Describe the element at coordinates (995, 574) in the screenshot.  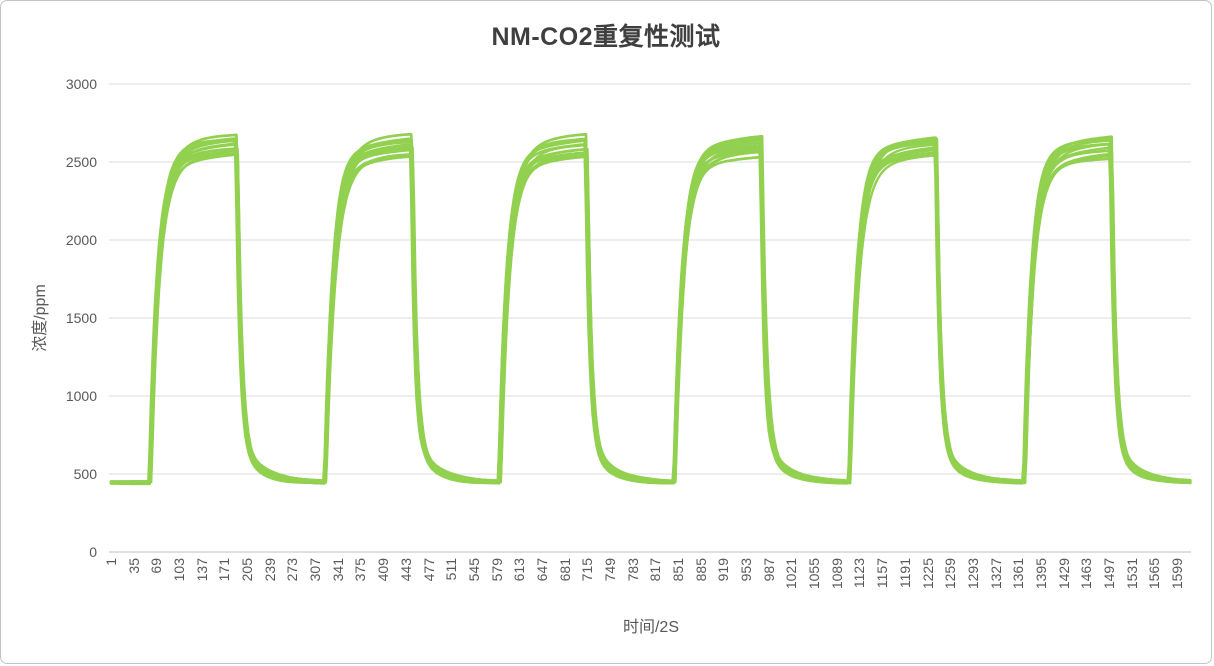
I see `x-tick-label: 1327` at that location.